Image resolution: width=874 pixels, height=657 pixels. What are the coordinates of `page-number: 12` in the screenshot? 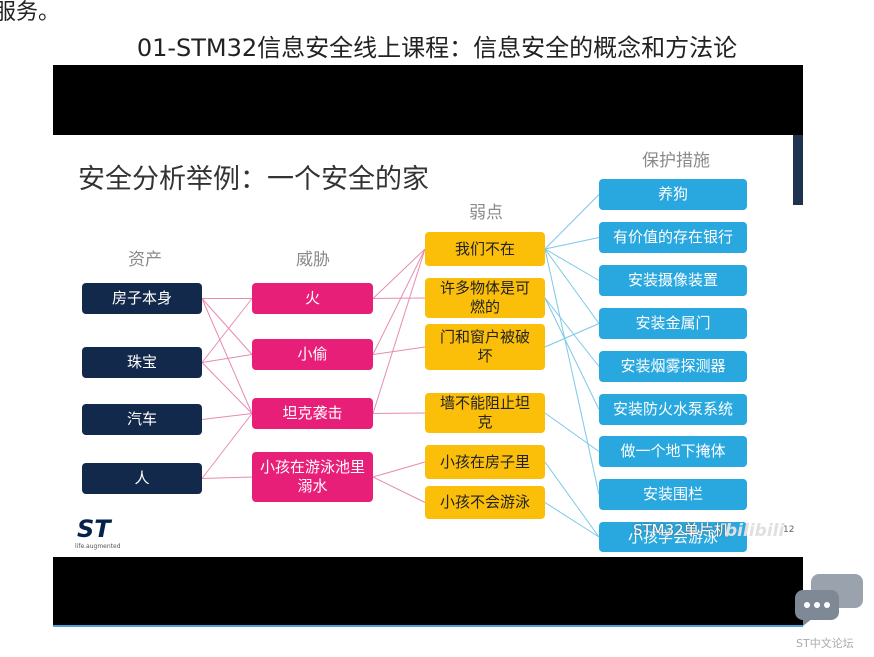 It's located at (789, 530).